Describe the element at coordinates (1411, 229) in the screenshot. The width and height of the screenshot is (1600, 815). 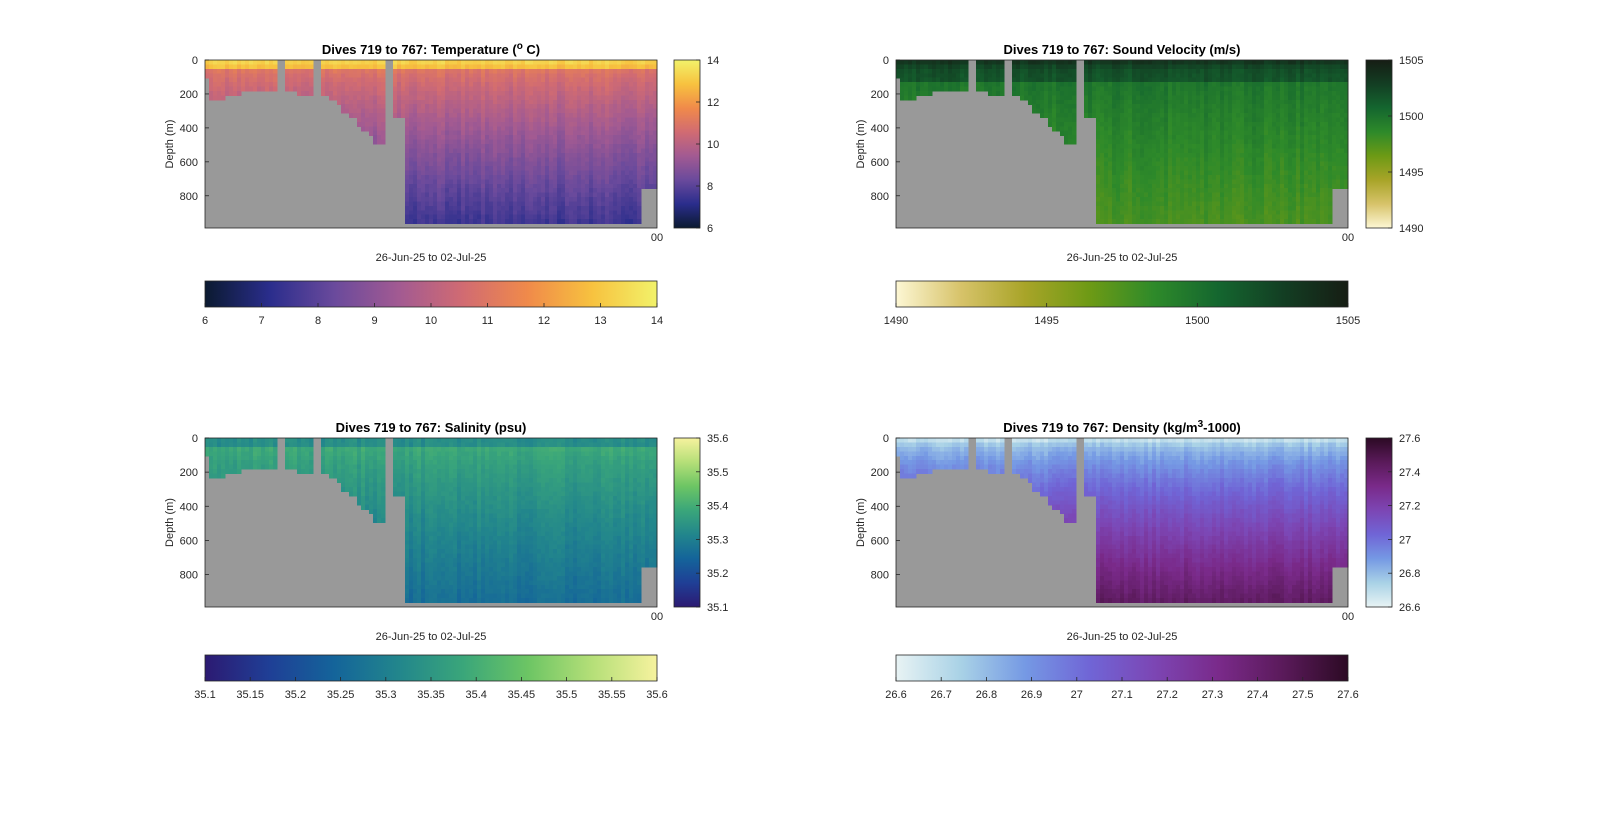
I see `colorbar-tick-label: 1490` at that location.